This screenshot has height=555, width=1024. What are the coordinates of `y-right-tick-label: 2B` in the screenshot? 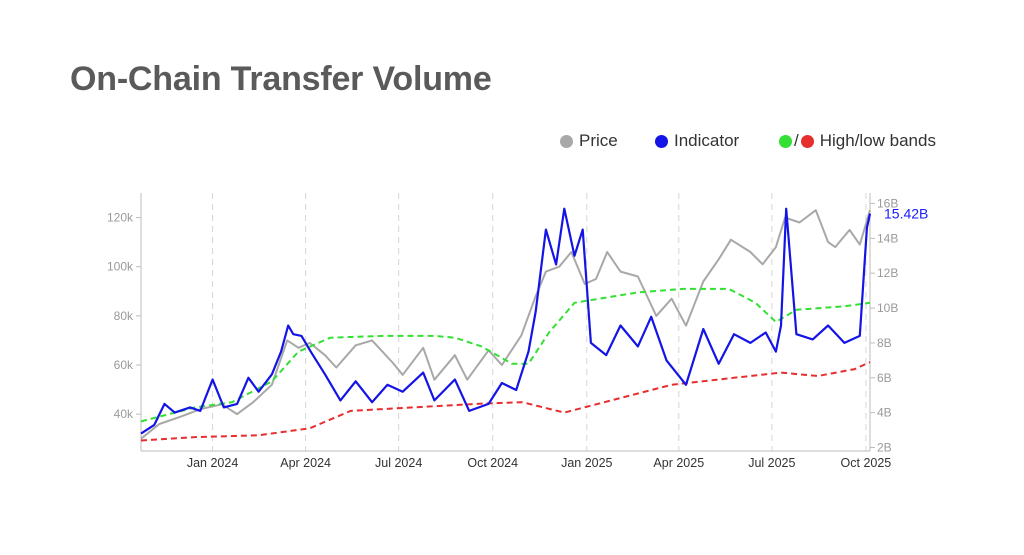 It's located at (884, 448).